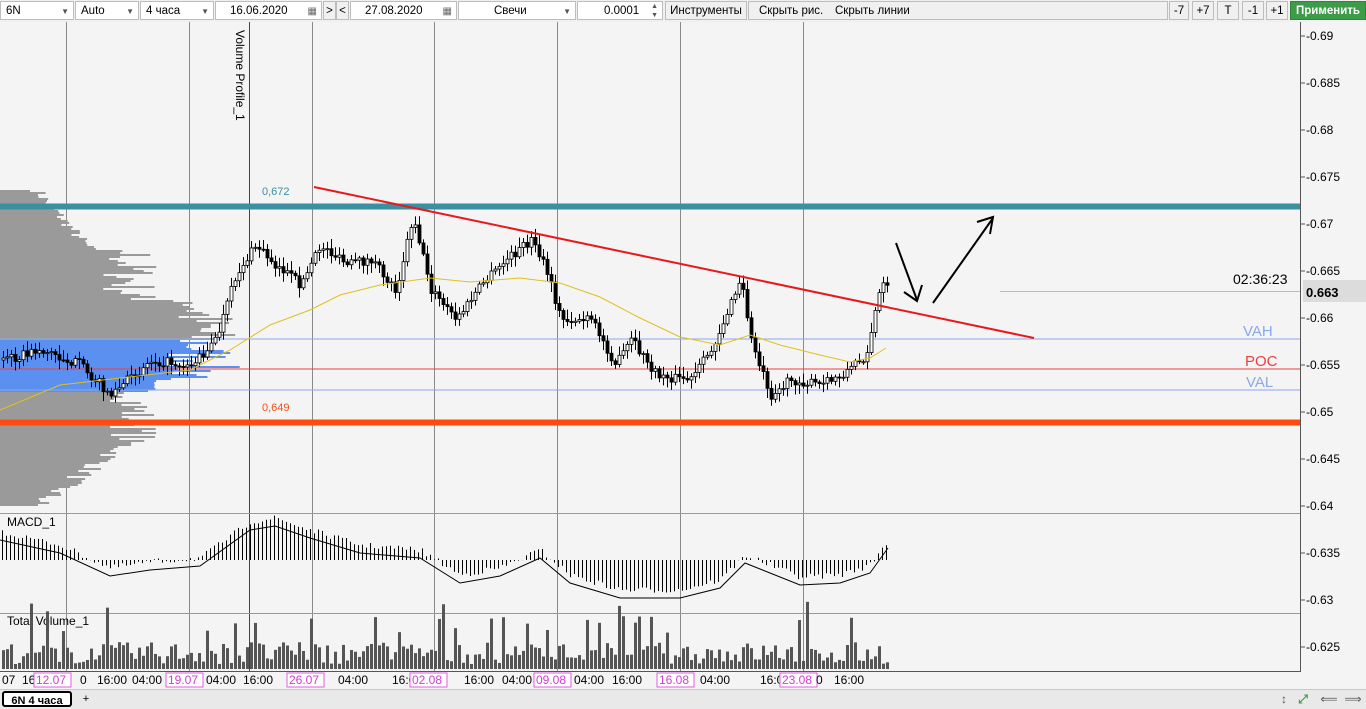 This screenshot has height=709, width=1366. What do you see at coordinates (1203, 10) in the screenshot?
I see `plus-7-button: +7` at bounding box center [1203, 10].